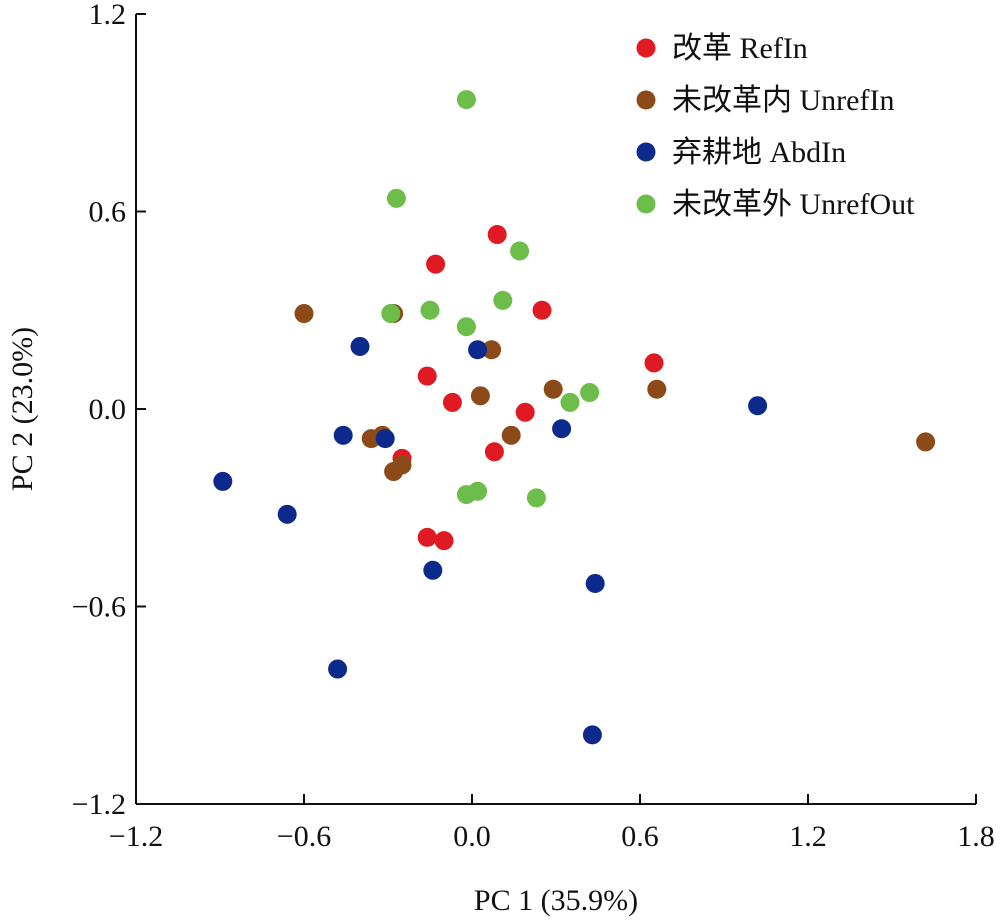  Describe the element at coordinates (808, 836) in the screenshot. I see `x-tick-label: 1.2` at that location.